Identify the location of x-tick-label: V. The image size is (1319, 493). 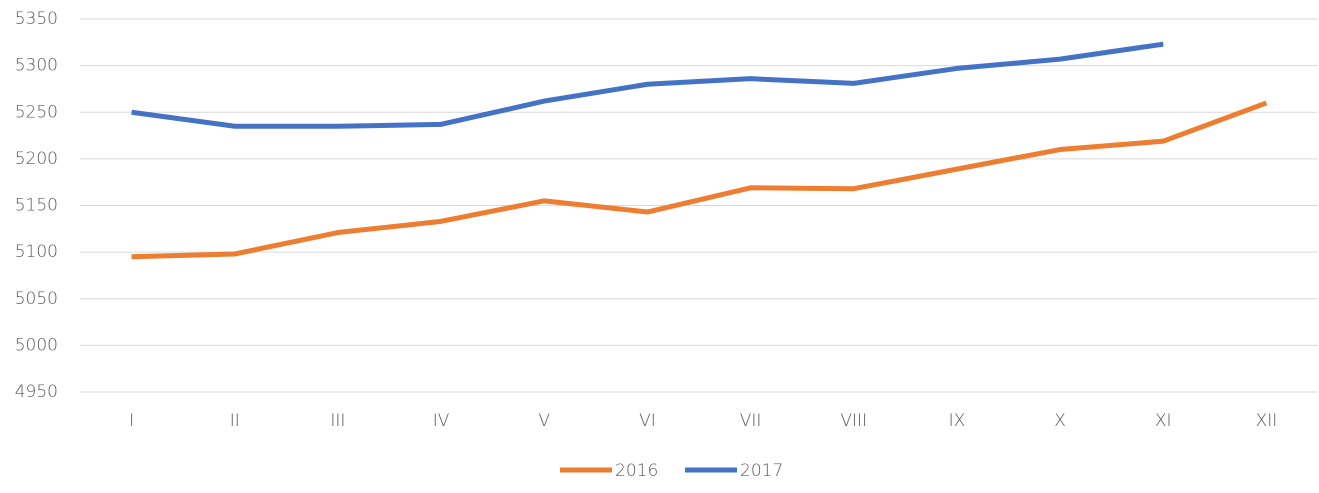
(544, 421).